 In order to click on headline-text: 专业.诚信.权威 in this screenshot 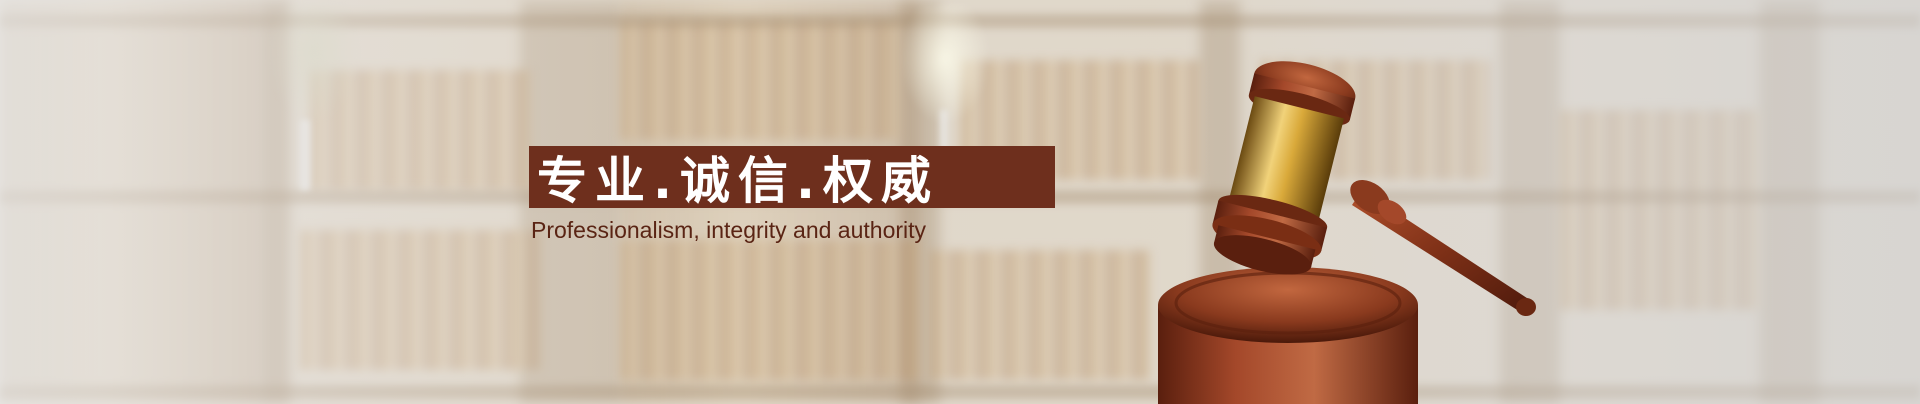, I will do `click(738, 181)`.